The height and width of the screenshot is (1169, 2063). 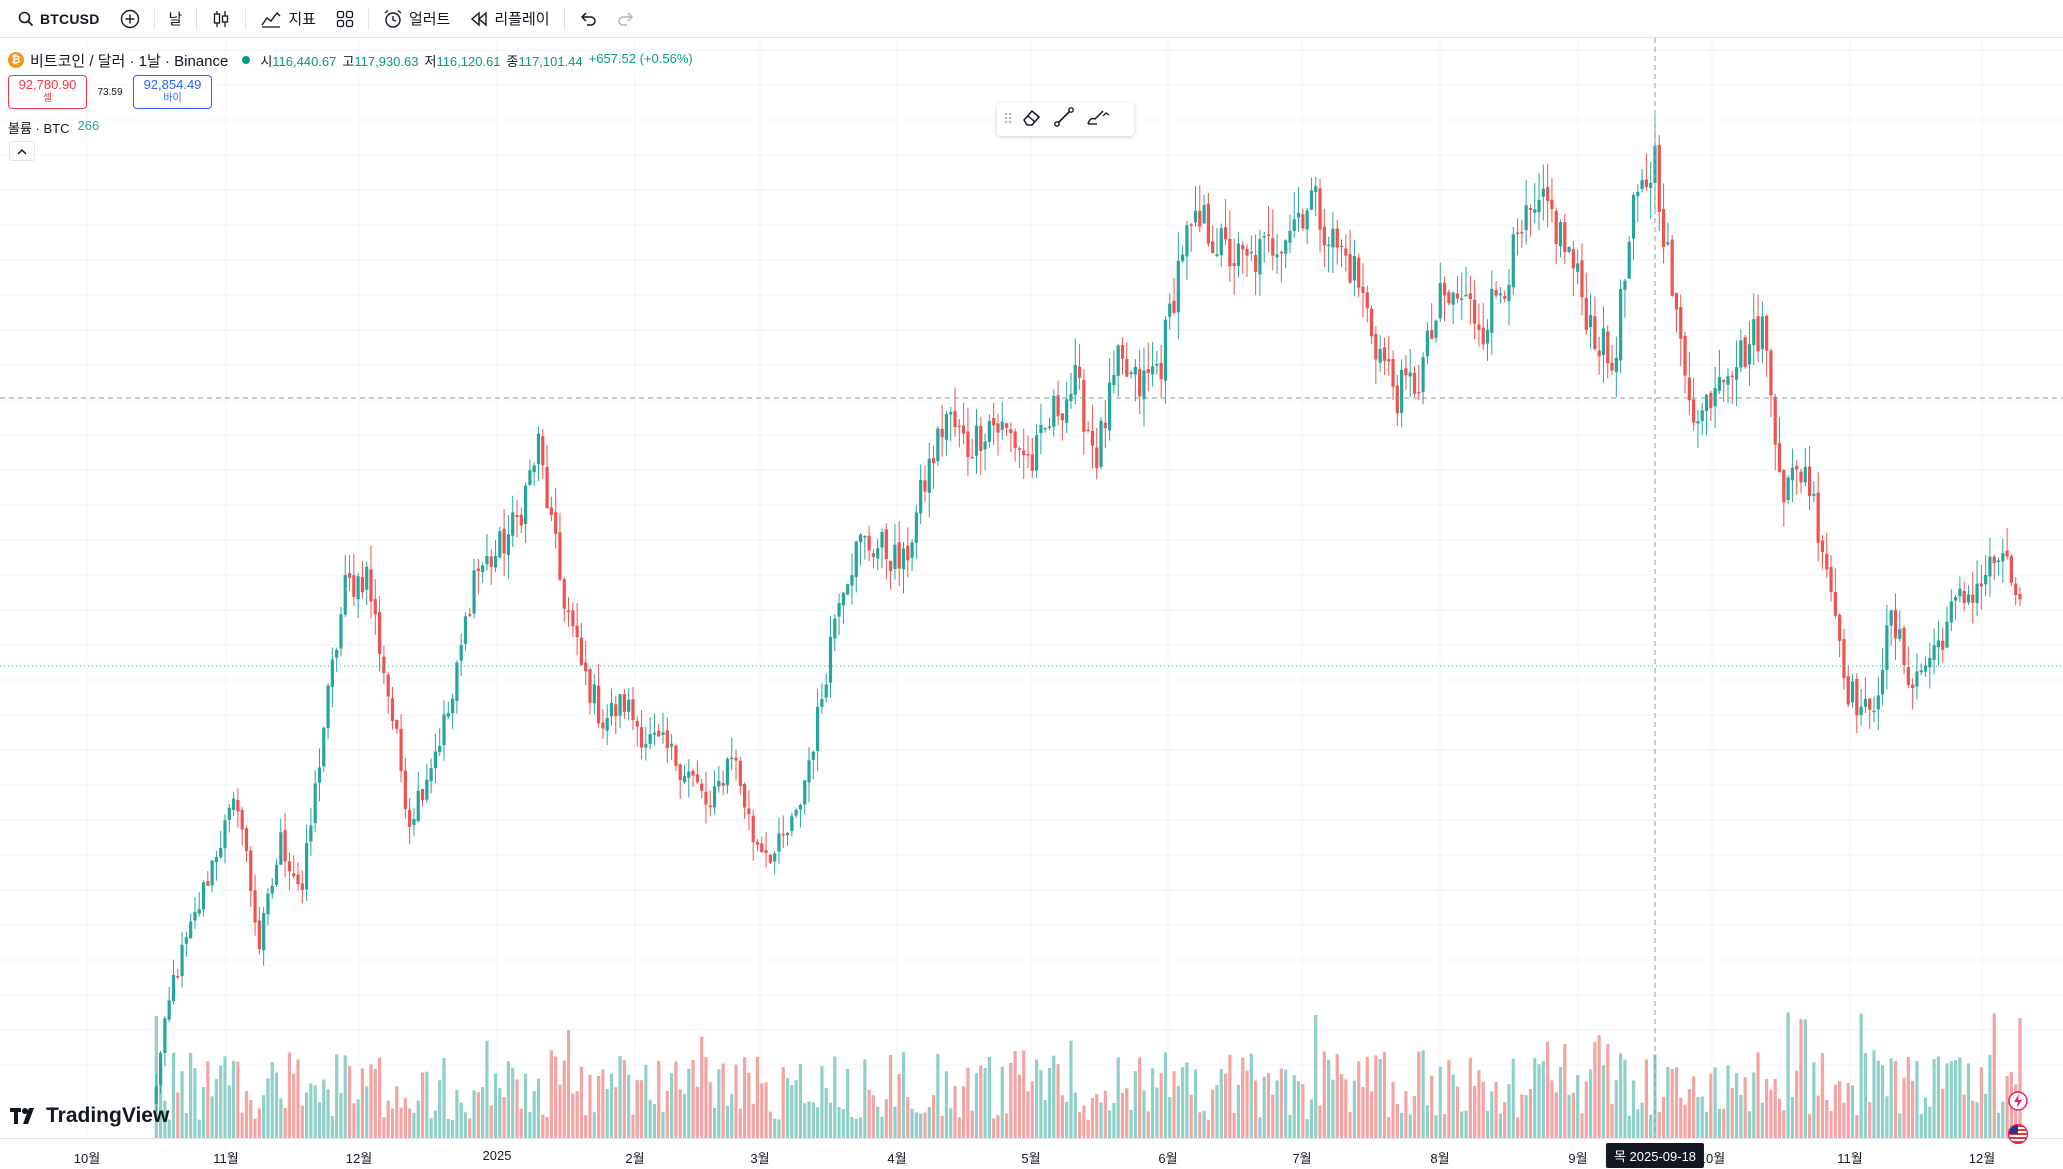 I want to click on lightning-icon, so click(x=2018, y=1103).